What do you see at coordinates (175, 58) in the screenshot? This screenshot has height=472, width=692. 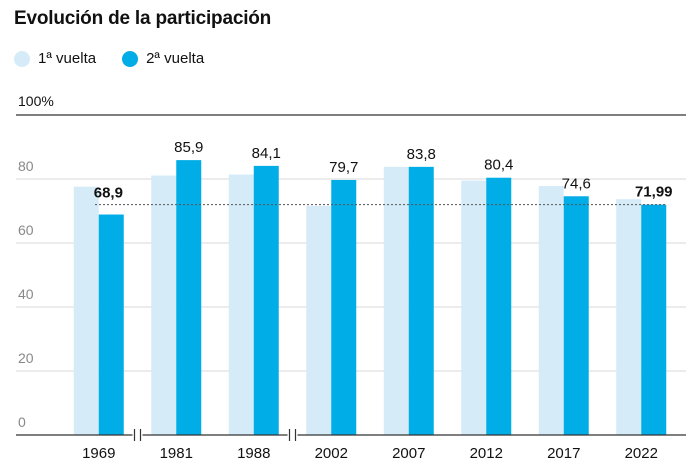 I see `legend-label-second-round: 2ª vuelta` at bounding box center [175, 58].